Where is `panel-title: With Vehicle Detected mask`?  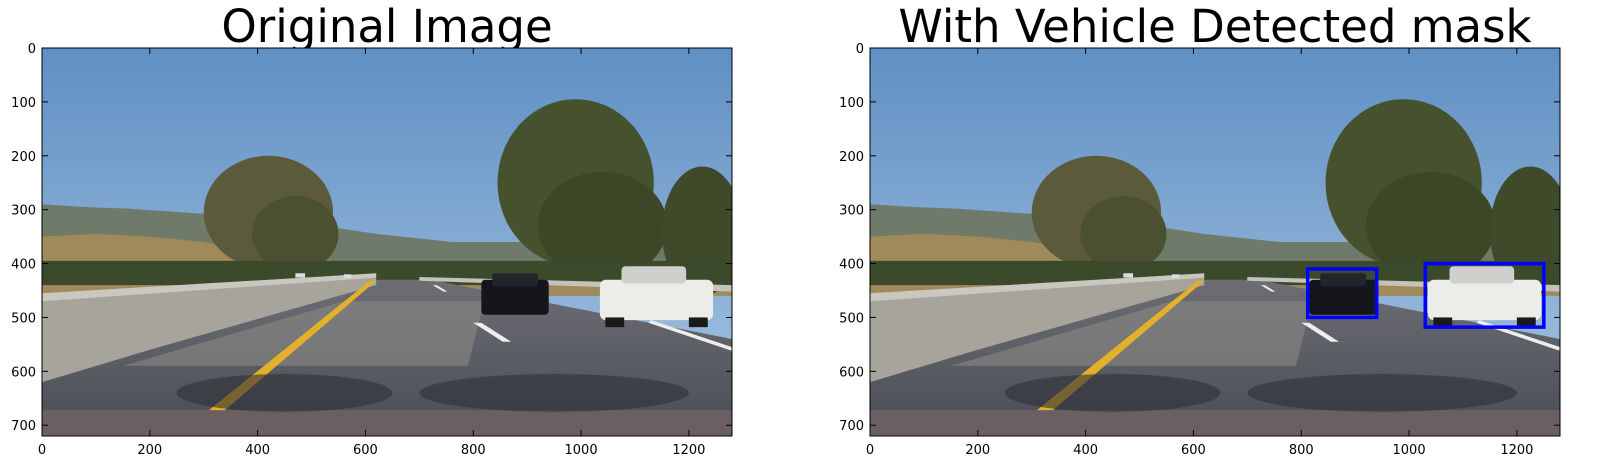 panel-title: With Vehicle Detected mask is located at coordinates (1215, 26).